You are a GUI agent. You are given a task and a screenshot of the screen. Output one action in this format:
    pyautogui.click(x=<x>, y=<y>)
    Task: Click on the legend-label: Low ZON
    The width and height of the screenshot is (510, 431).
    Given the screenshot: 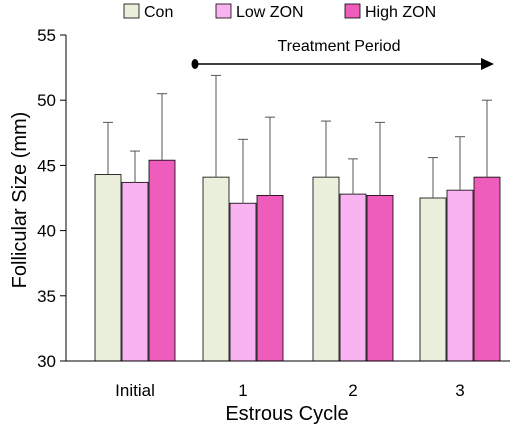 What is the action you would take?
    pyautogui.click(x=270, y=12)
    